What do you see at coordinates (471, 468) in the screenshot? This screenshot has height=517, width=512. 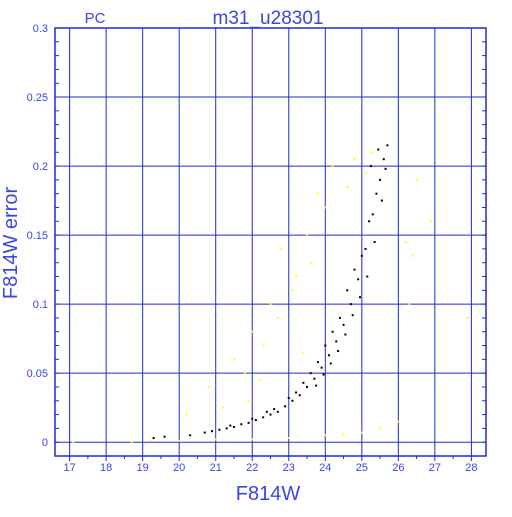 I see `x-tick-label: 28` at bounding box center [471, 468].